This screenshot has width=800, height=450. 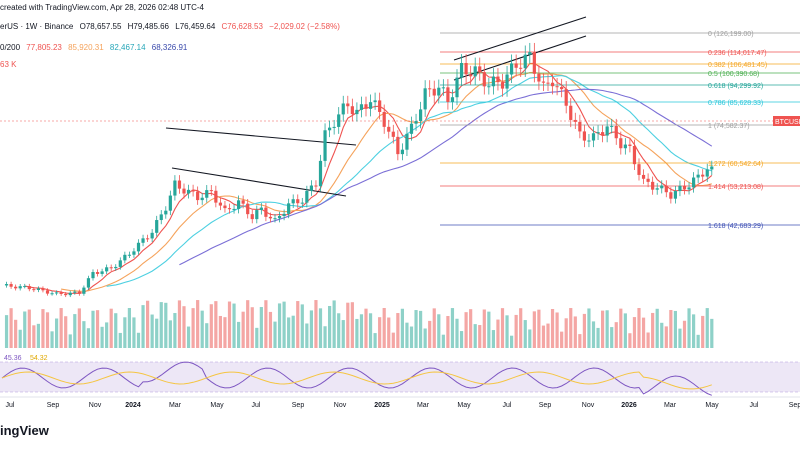 I want to click on rsi-line, so click(x=356, y=378).